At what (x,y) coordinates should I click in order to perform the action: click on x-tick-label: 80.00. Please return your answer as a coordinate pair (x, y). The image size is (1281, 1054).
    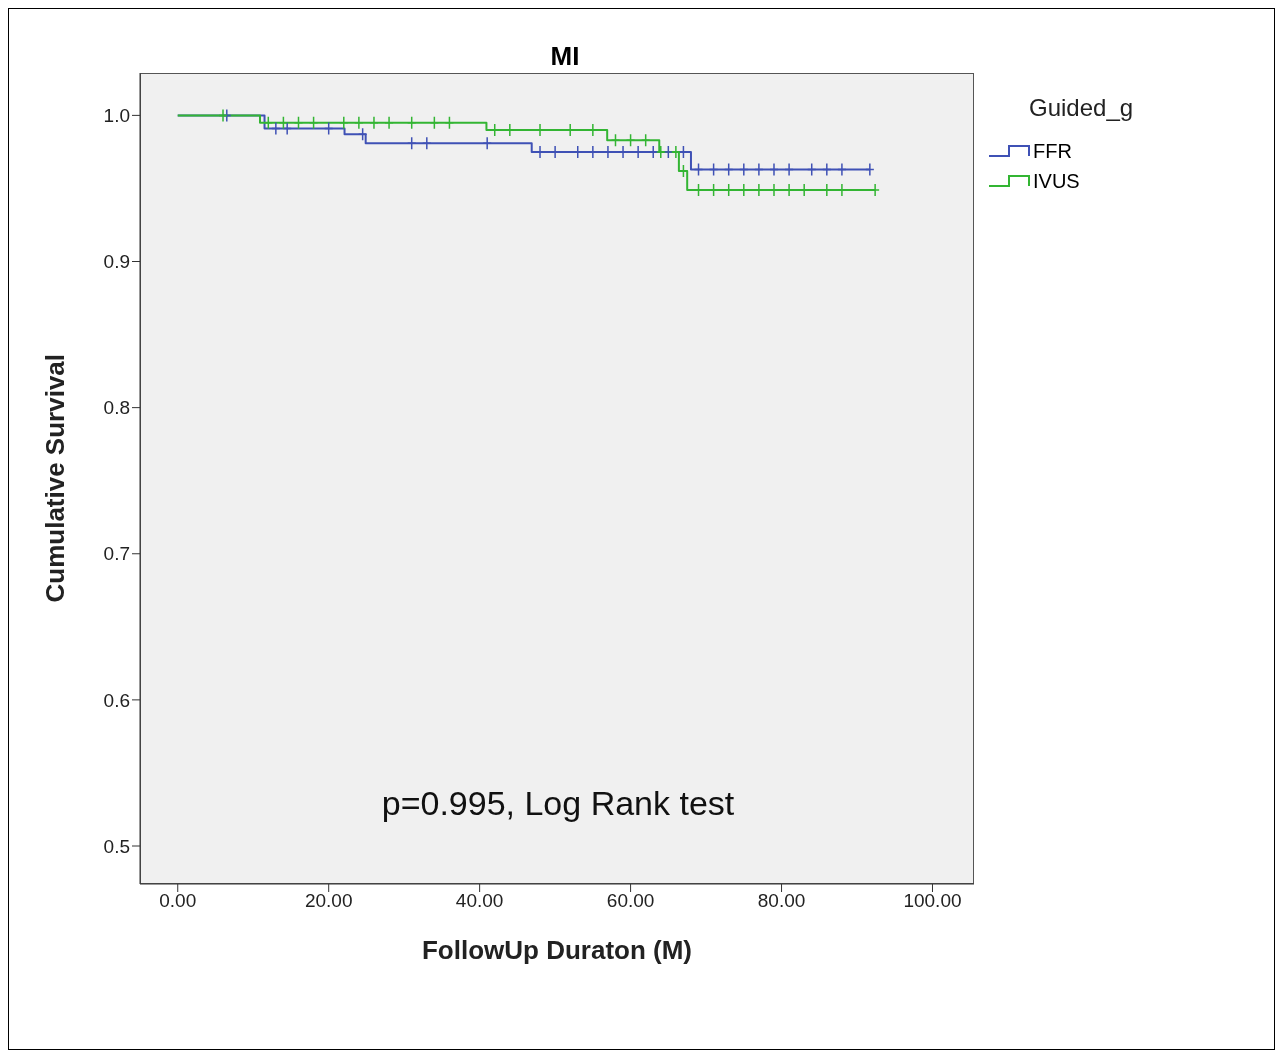
    Looking at the image, I should click on (781, 901).